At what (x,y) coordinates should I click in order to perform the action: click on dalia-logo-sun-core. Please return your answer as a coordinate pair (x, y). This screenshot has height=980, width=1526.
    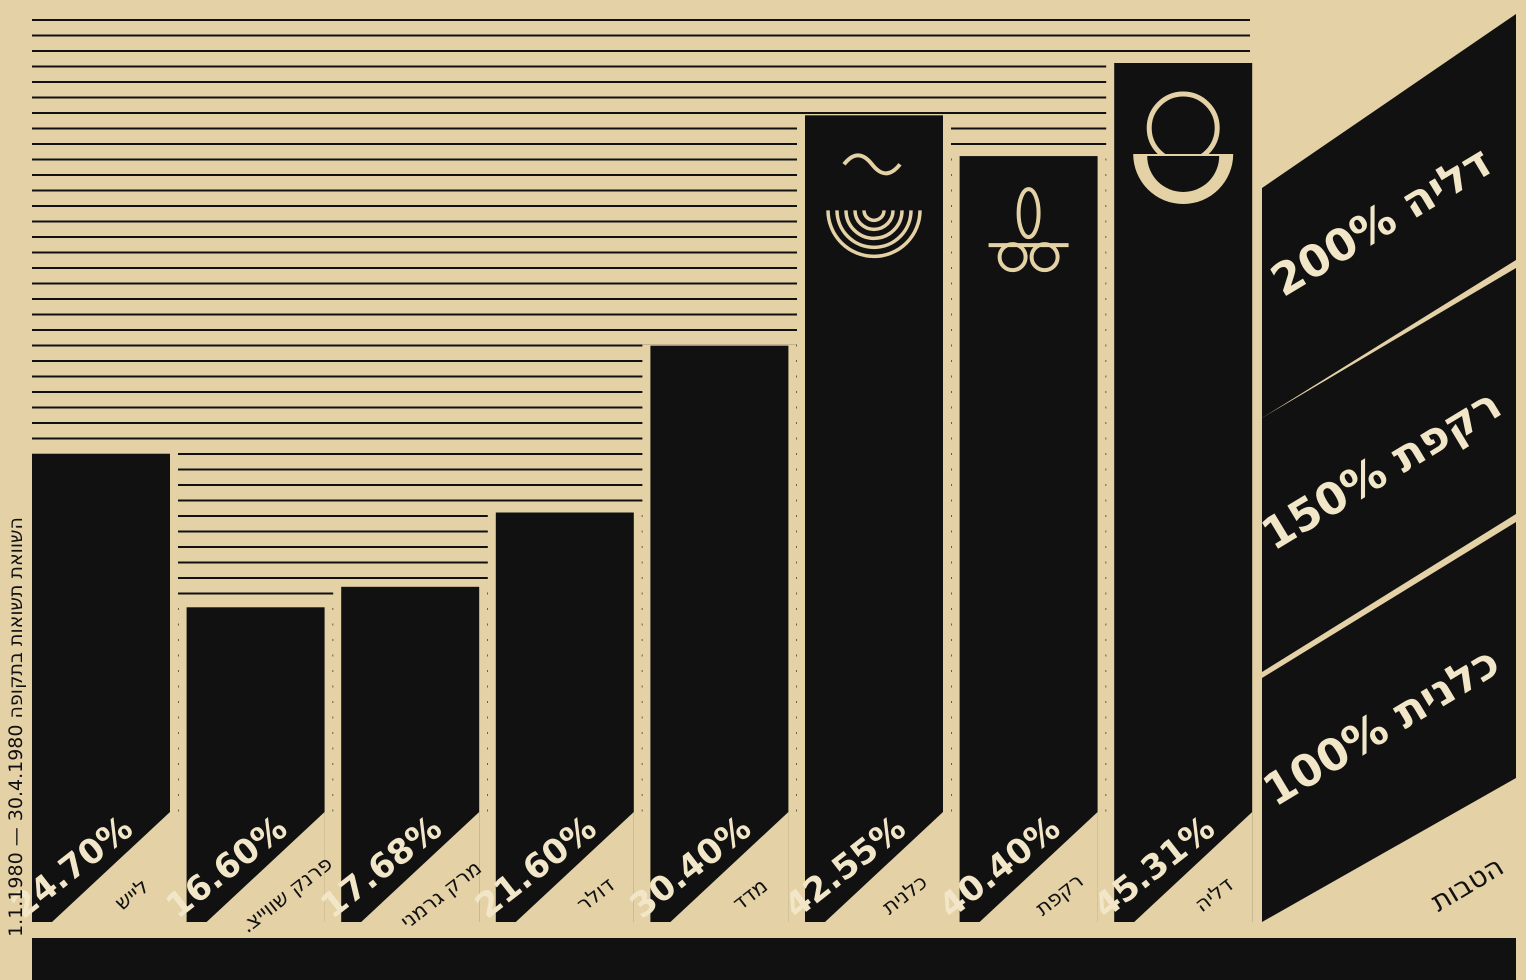
    Looking at the image, I should click on (1183, 173).